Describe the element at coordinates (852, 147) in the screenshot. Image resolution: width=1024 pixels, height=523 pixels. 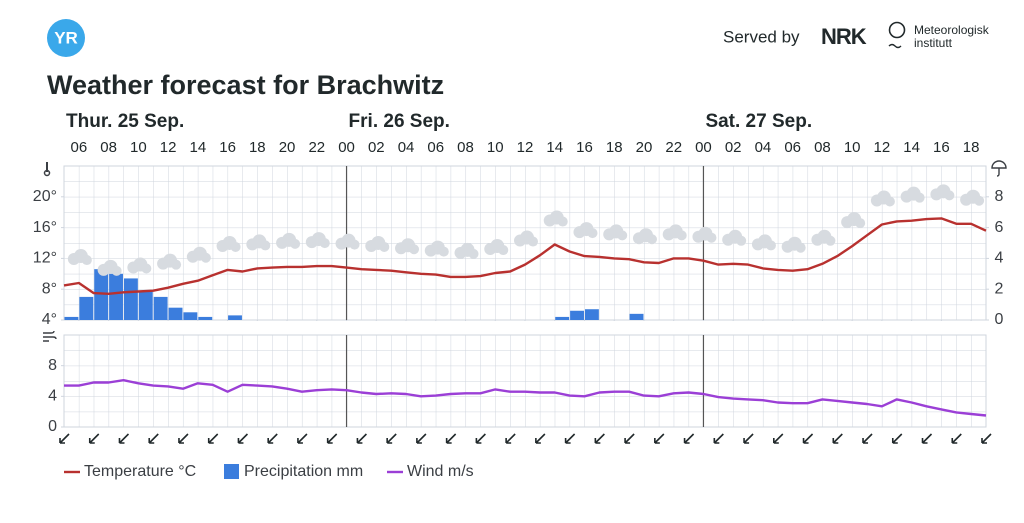
I see `x-tick-label: 10` at that location.